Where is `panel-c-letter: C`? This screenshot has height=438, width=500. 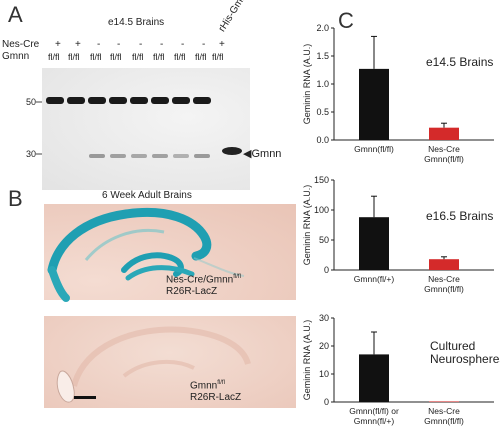 panel-c-letter: C is located at coordinates (346, 20).